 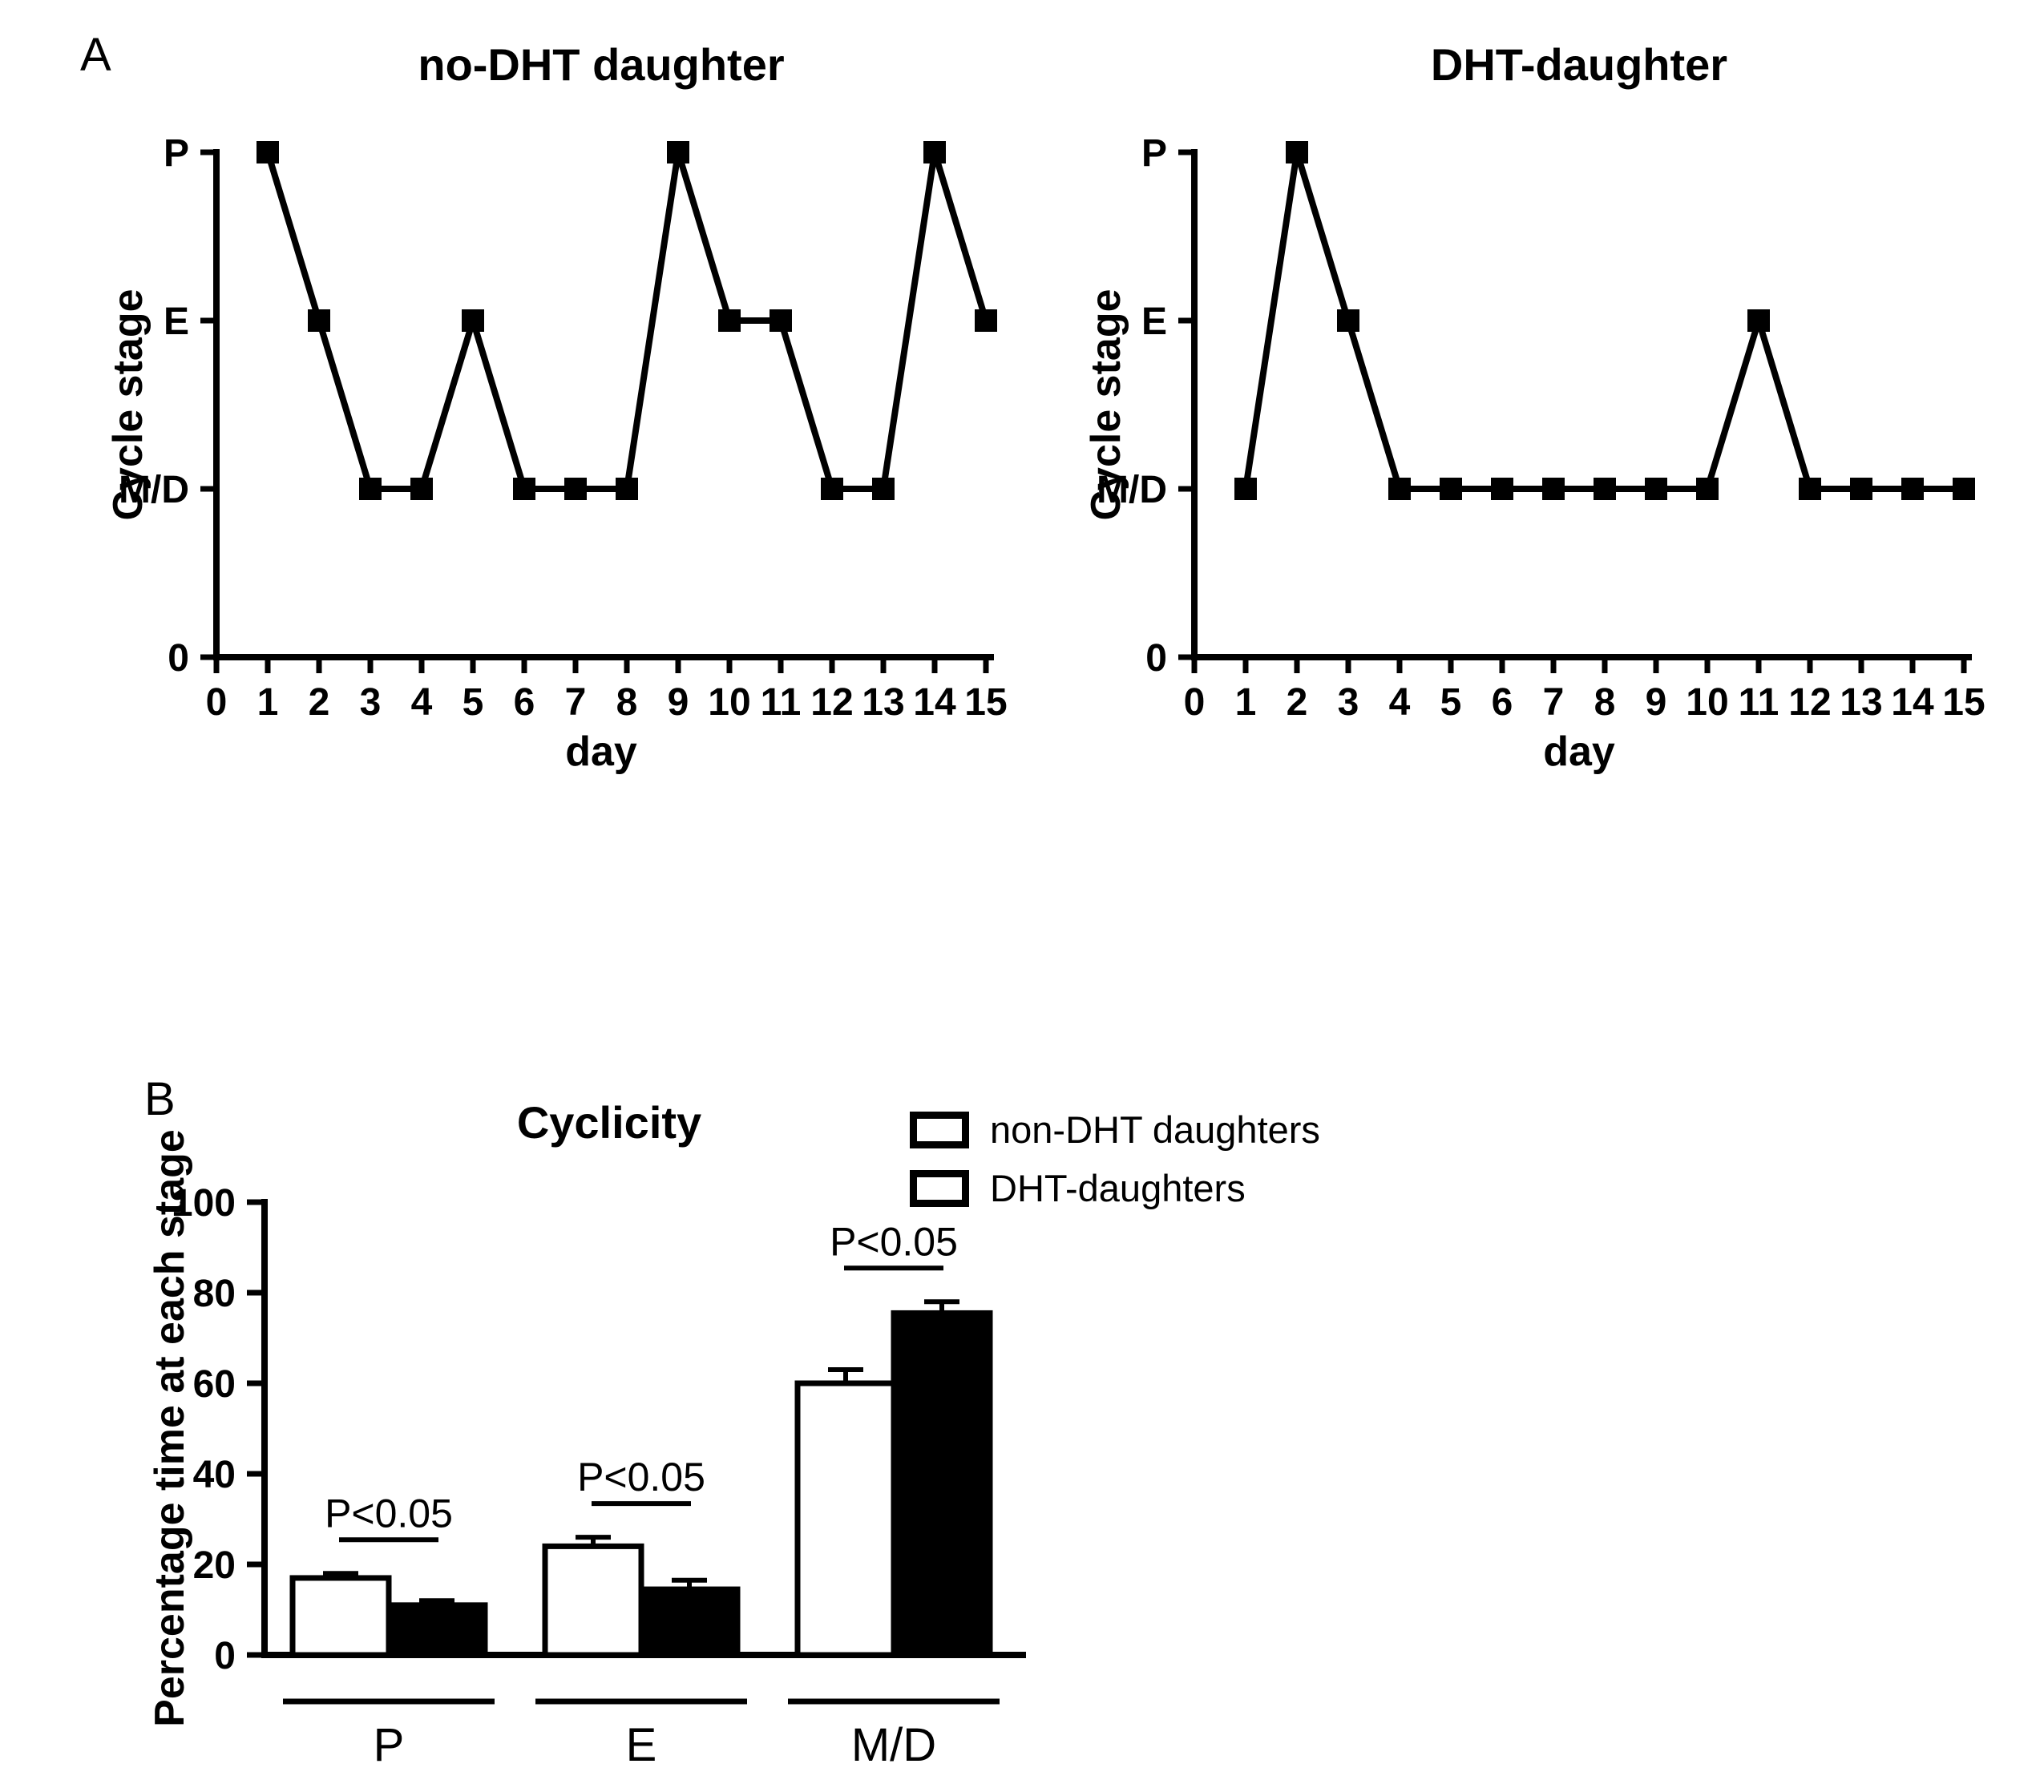 What do you see at coordinates (641, 1745) in the screenshot?
I see `category-label: E` at bounding box center [641, 1745].